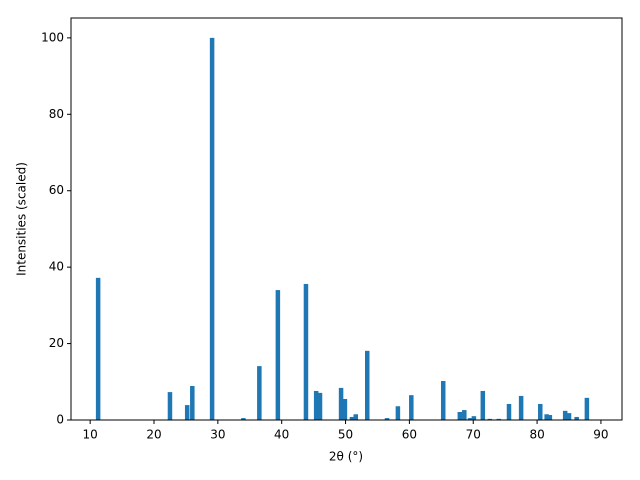 This screenshot has width=640, height=480. I want to click on y-tick-label: 0, so click(60, 420).